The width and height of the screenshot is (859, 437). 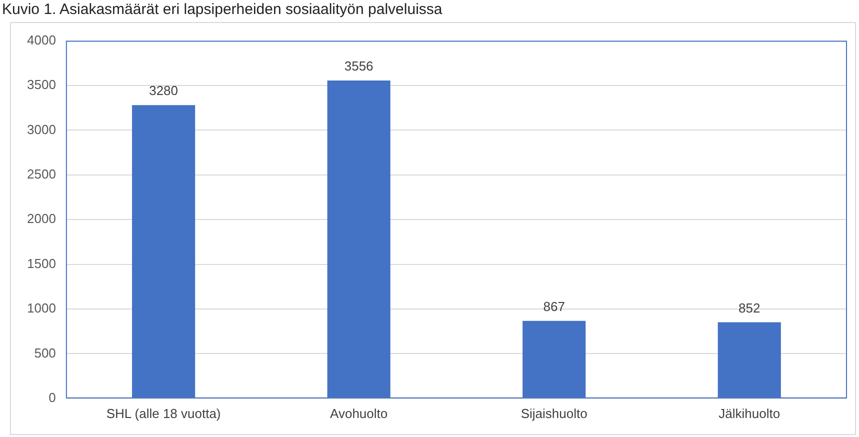 I want to click on y-tick-label: 500, so click(x=45, y=352).